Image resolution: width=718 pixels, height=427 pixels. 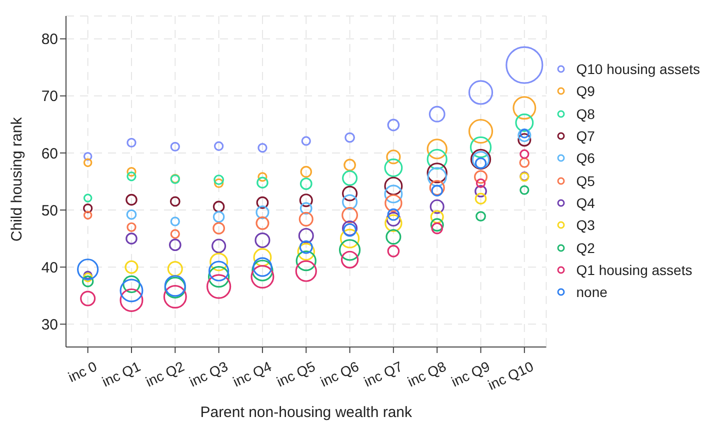 What do you see at coordinates (49, 325) in the screenshot?
I see `y-tick-label: 30` at bounding box center [49, 325].